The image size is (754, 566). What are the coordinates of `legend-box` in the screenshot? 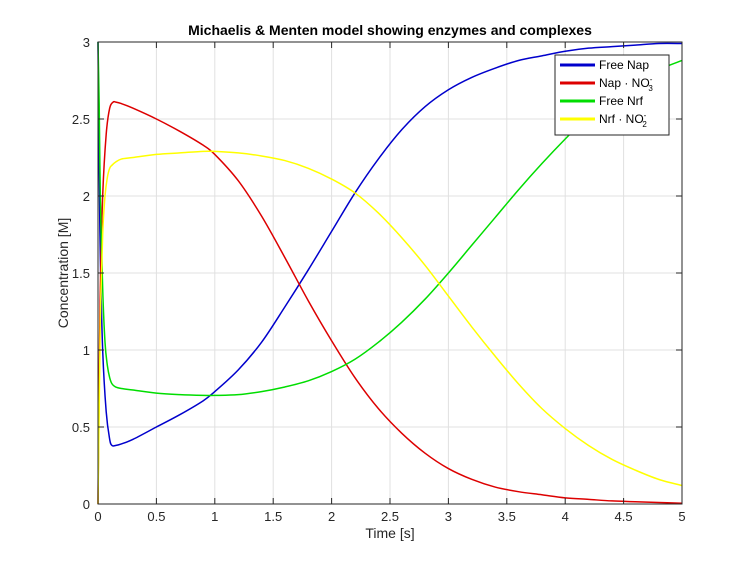 It's located at (612, 95).